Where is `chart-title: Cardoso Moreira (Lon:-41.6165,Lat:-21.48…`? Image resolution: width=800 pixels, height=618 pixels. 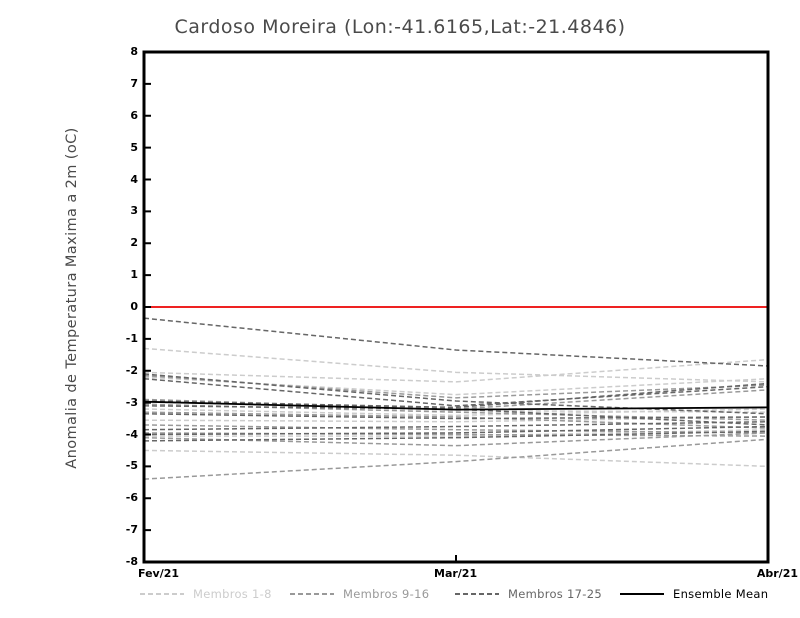
chart-title: Cardoso Moreira (Lon:-41.6165,Lat:-21.48… is located at coordinates (400, 27).